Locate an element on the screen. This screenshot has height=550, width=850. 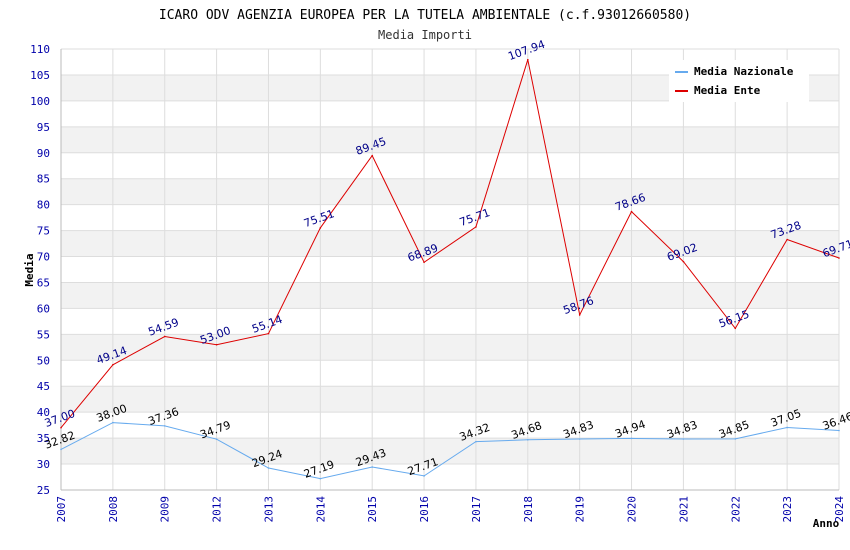
chart-subtitle: Media Importi is located at coordinates (425, 35).